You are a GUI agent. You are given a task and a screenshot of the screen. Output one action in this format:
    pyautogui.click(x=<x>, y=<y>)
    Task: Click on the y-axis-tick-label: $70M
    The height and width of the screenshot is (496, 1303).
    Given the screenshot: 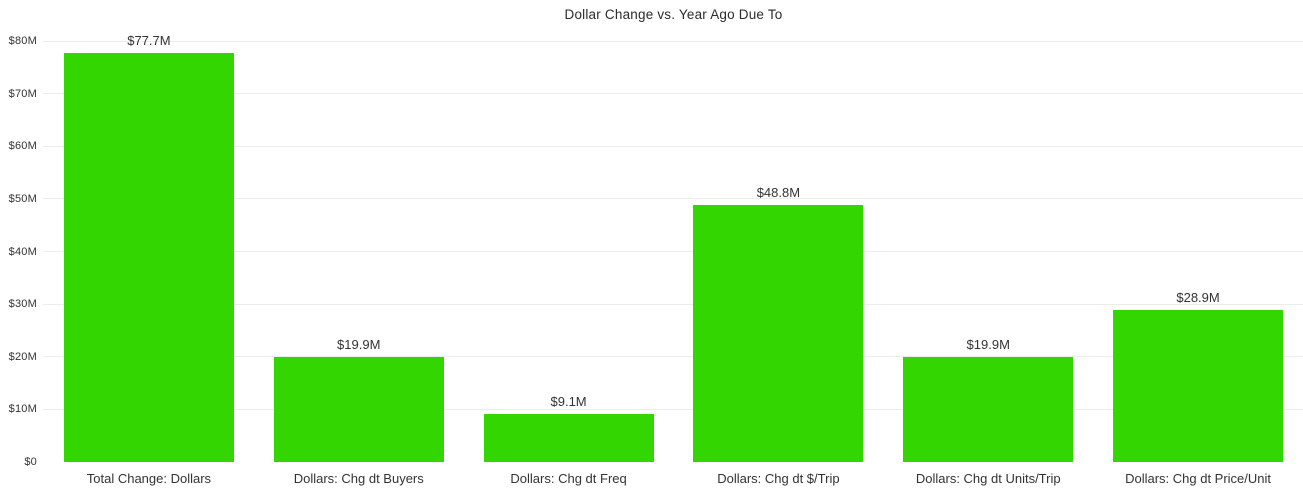 What is the action you would take?
    pyautogui.click(x=22, y=93)
    